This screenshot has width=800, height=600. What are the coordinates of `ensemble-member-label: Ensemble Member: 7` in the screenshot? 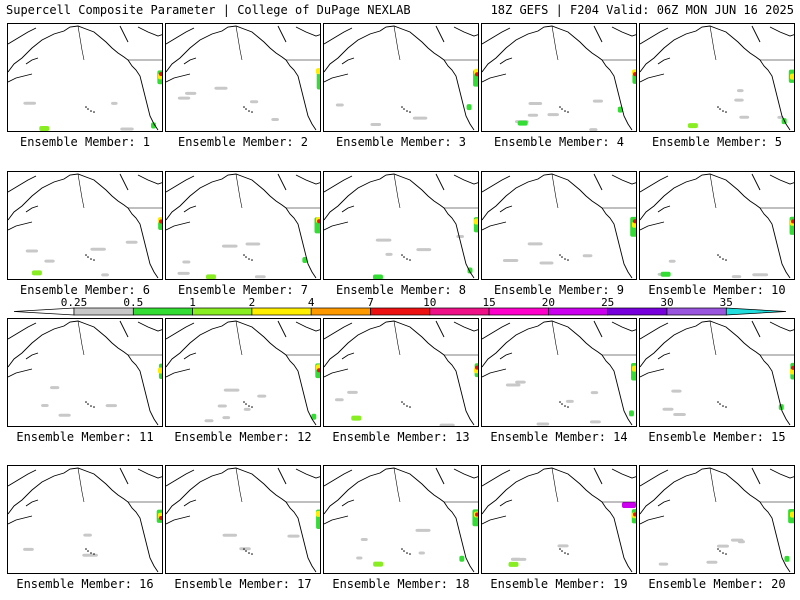 It's located at (243, 290).